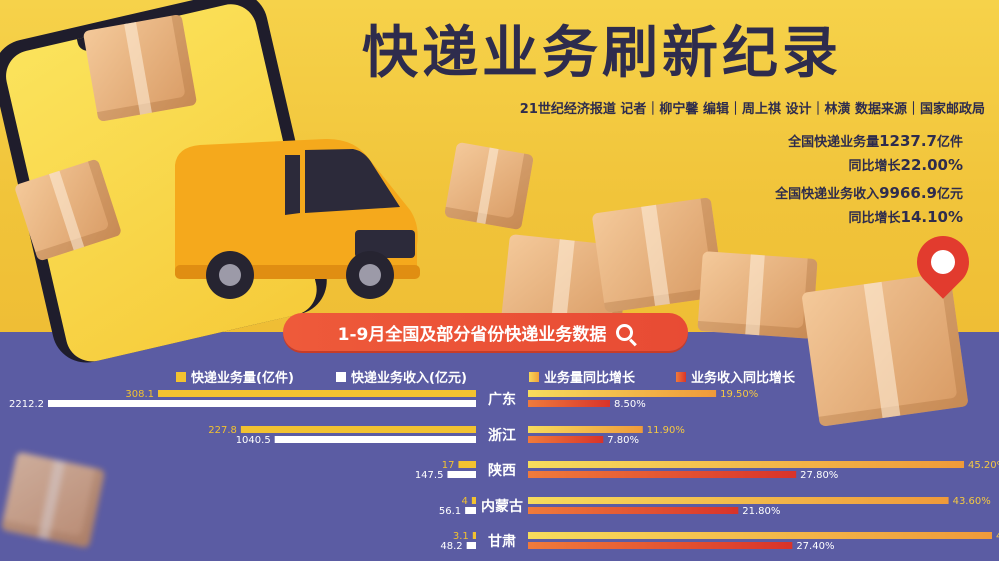 This screenshot has height=561, width=999. What do you see at coordinates (949, 142) in the screenshot?
I see `volume-unit: 亿件` at bounding box center [949, 142].